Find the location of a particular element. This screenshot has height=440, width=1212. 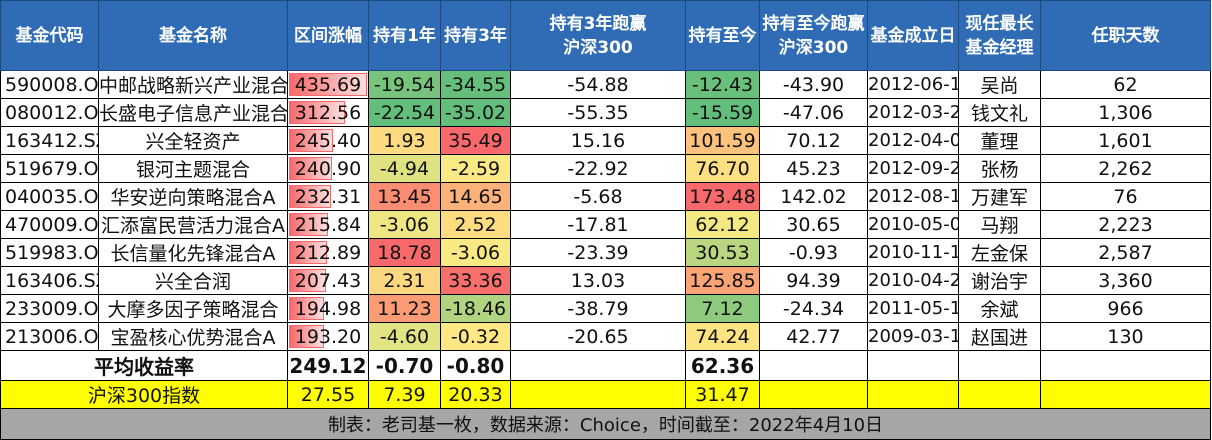

cell-manager: 赵国进 is located at coordinates (999, 336).